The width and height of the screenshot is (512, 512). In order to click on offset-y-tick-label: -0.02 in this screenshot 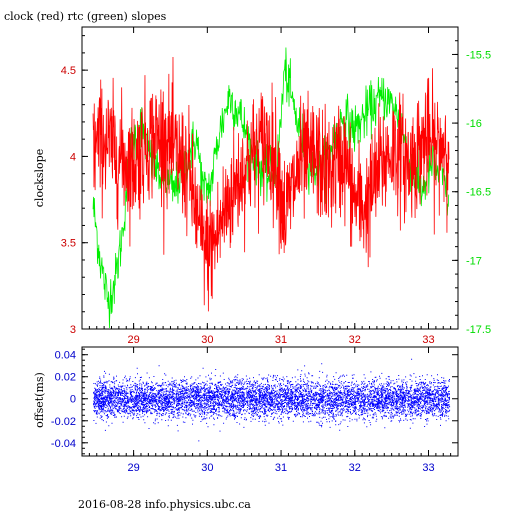, I will do `click(63, 422)`.